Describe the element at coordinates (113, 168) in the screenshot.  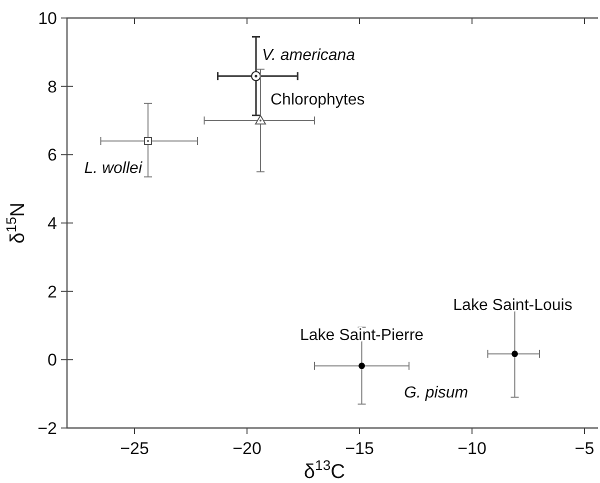
I see `series-label: L. wollei` at that location.